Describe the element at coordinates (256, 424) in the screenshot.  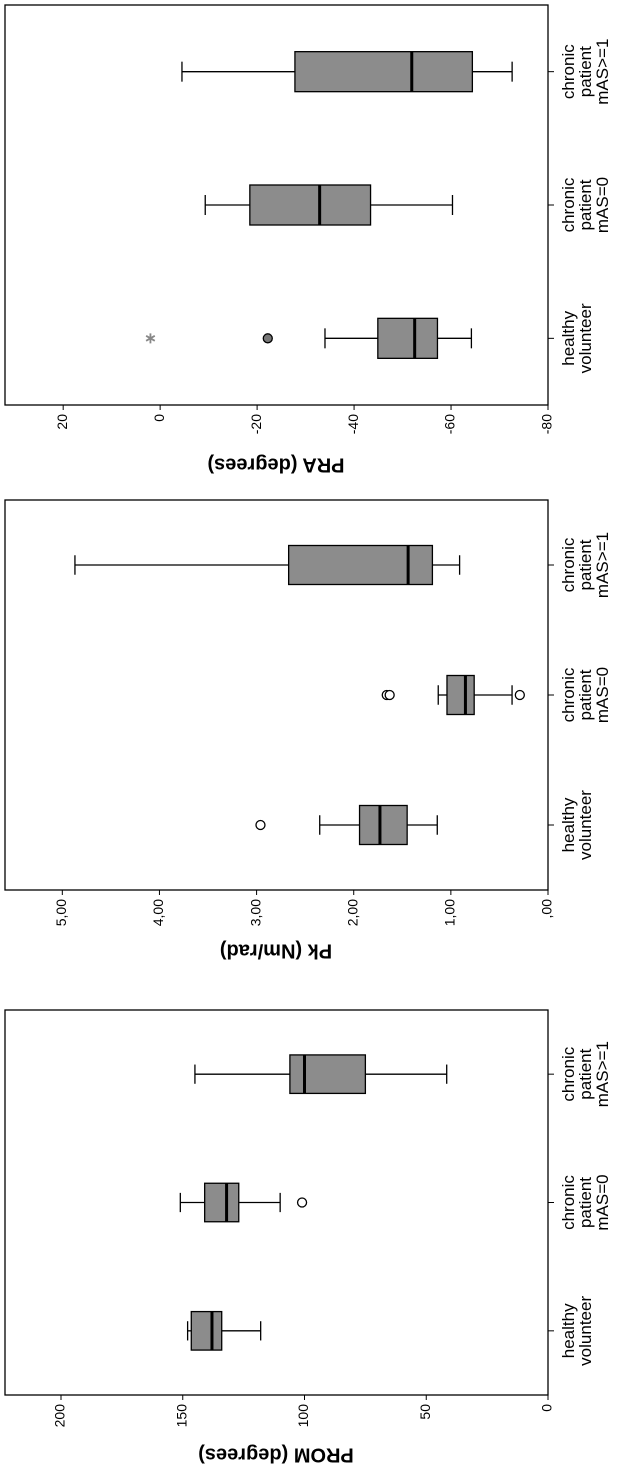
I see `y-tick-label: -20` at that location.